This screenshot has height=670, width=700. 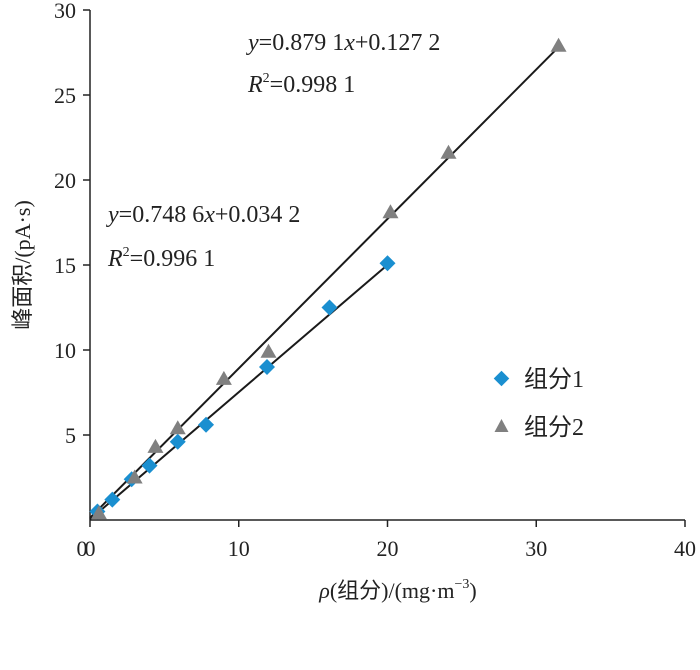 I want to click on x-axis-sup: −3, so click(x=461, y=584).